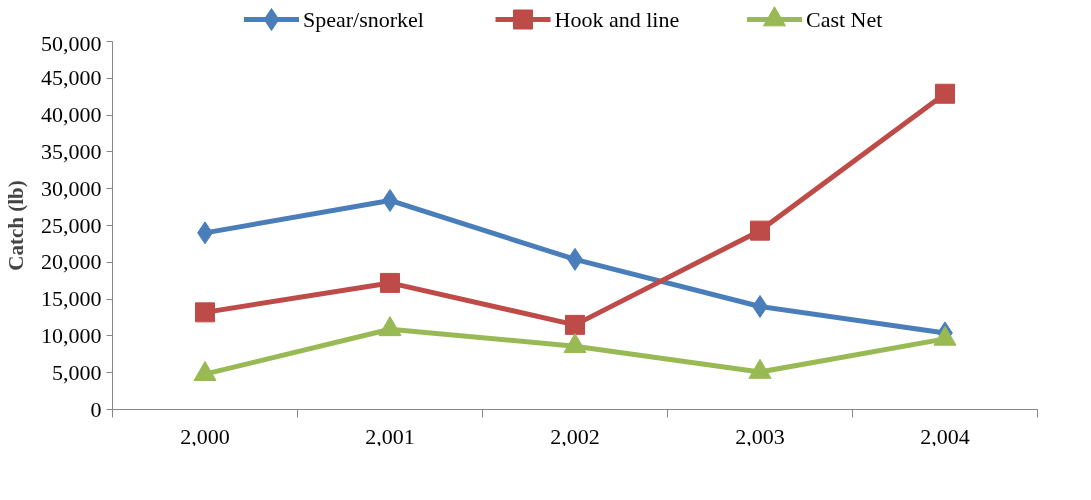 This screenshot has height=500, width=1091. Describe the element at coordinates (77, 372) in the screenshot. I see `y-tick-label: 5,000` at that location.